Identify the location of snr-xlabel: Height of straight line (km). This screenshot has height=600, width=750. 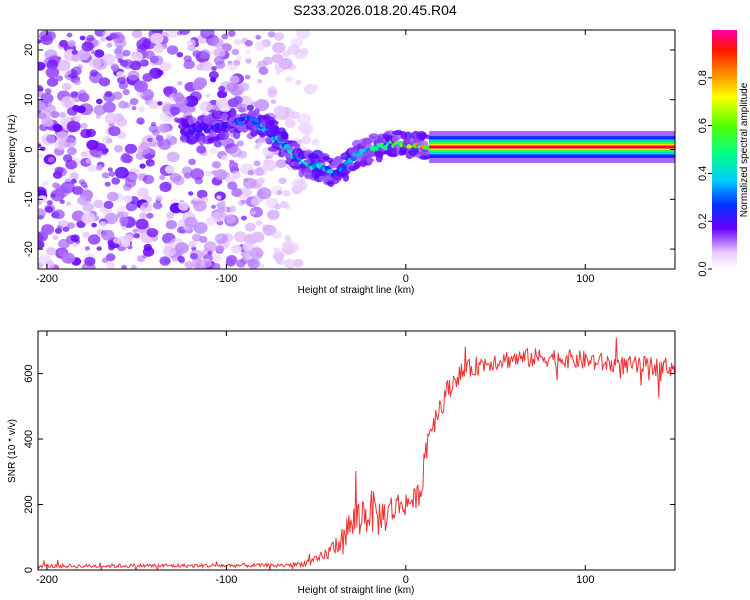
(356, 590).